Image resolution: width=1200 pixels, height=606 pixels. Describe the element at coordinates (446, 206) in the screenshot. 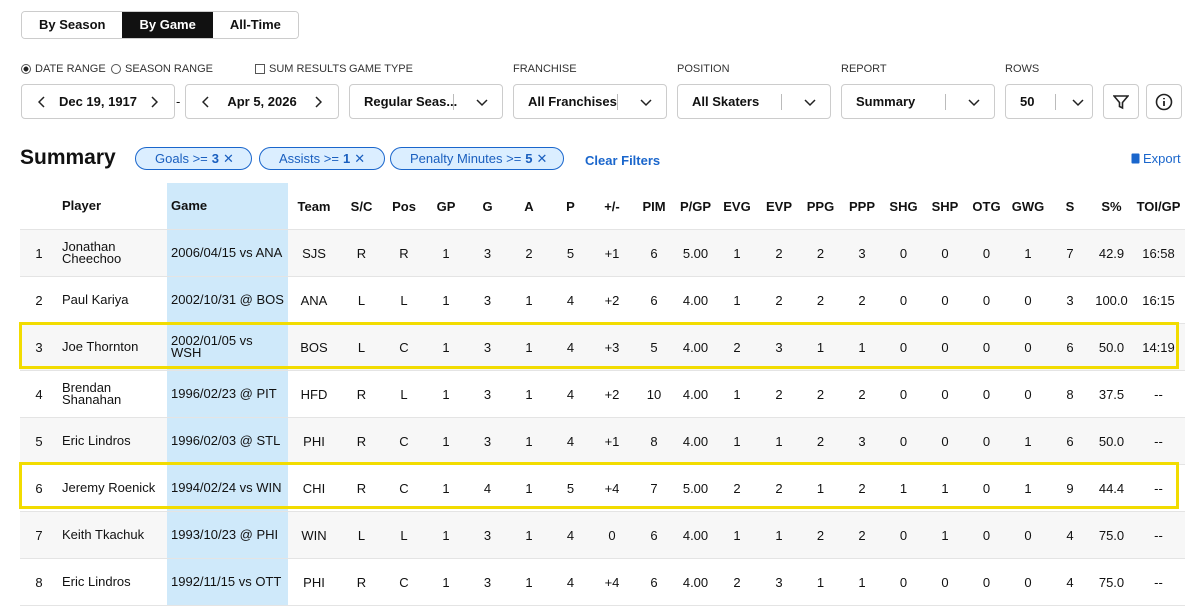

I see `column-header: GP` at that location.